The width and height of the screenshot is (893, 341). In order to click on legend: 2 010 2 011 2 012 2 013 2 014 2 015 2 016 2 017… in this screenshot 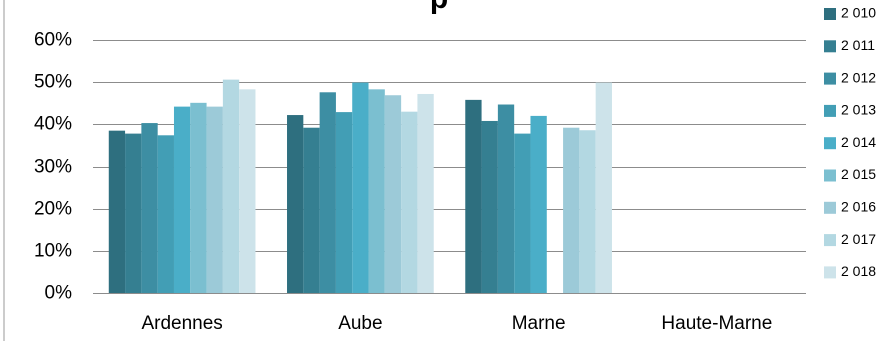, I will do `click(850, 142)`.